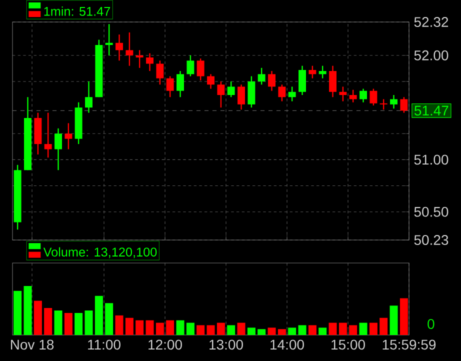  What do you see at coordinates (100, 252) in the screenshot?
I see `legend-label: Volume: 13,120,100` at bounding box center [100, 252].